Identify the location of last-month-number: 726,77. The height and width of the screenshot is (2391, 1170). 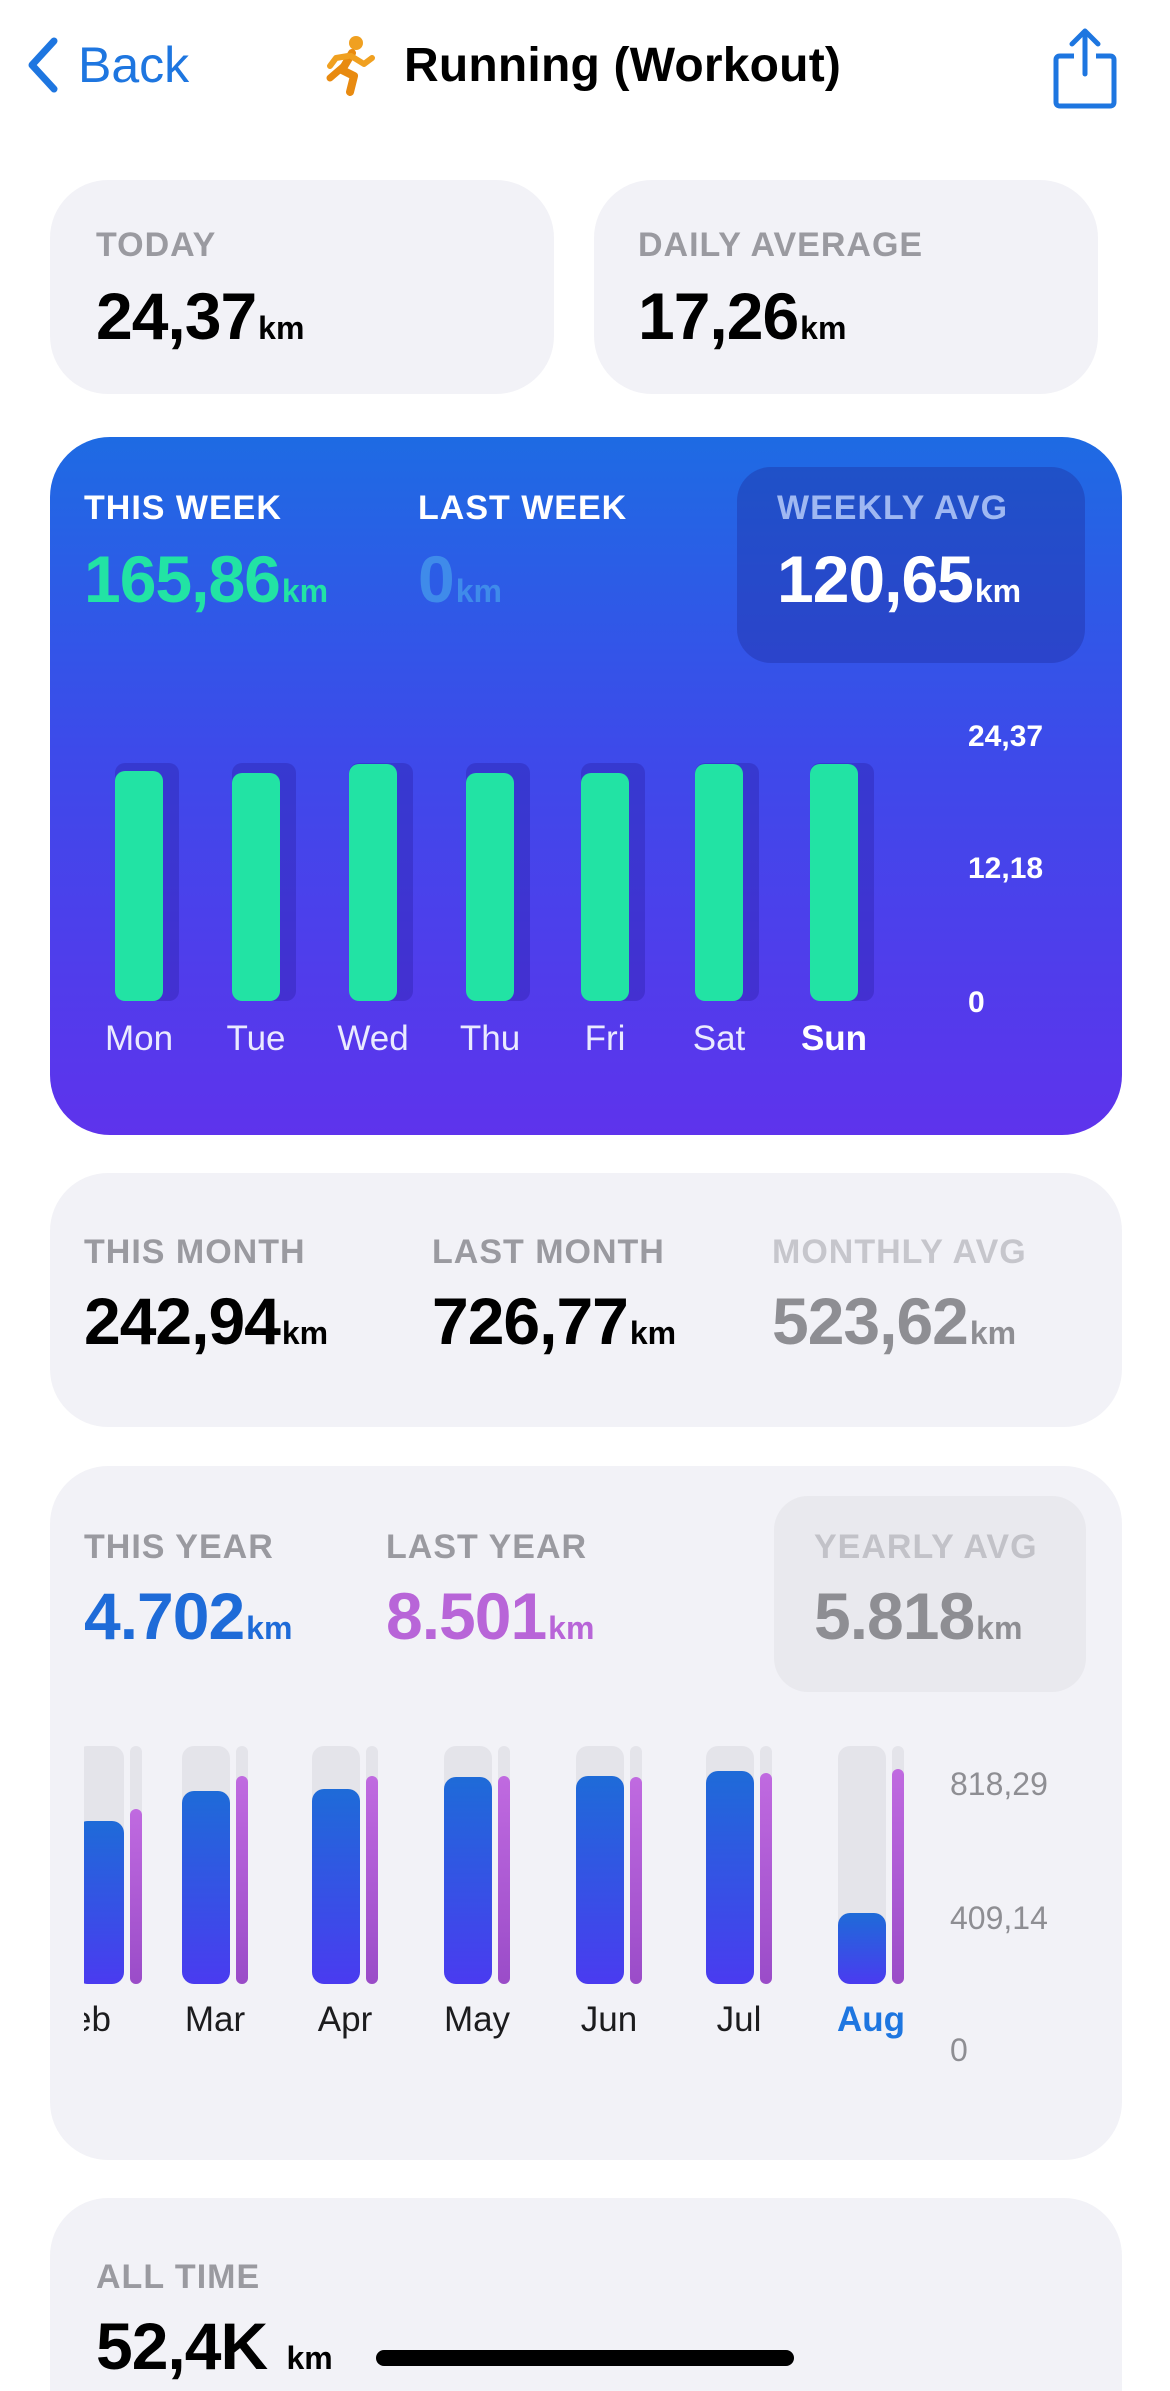
(530, 1321).